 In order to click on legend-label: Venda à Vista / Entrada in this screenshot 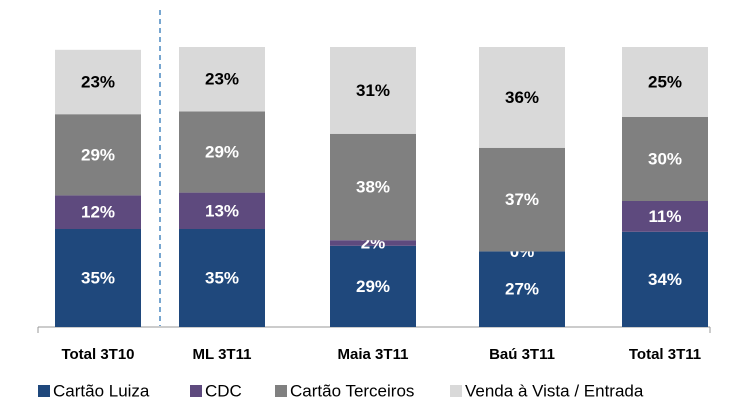, I will do `click(554, 390)`.